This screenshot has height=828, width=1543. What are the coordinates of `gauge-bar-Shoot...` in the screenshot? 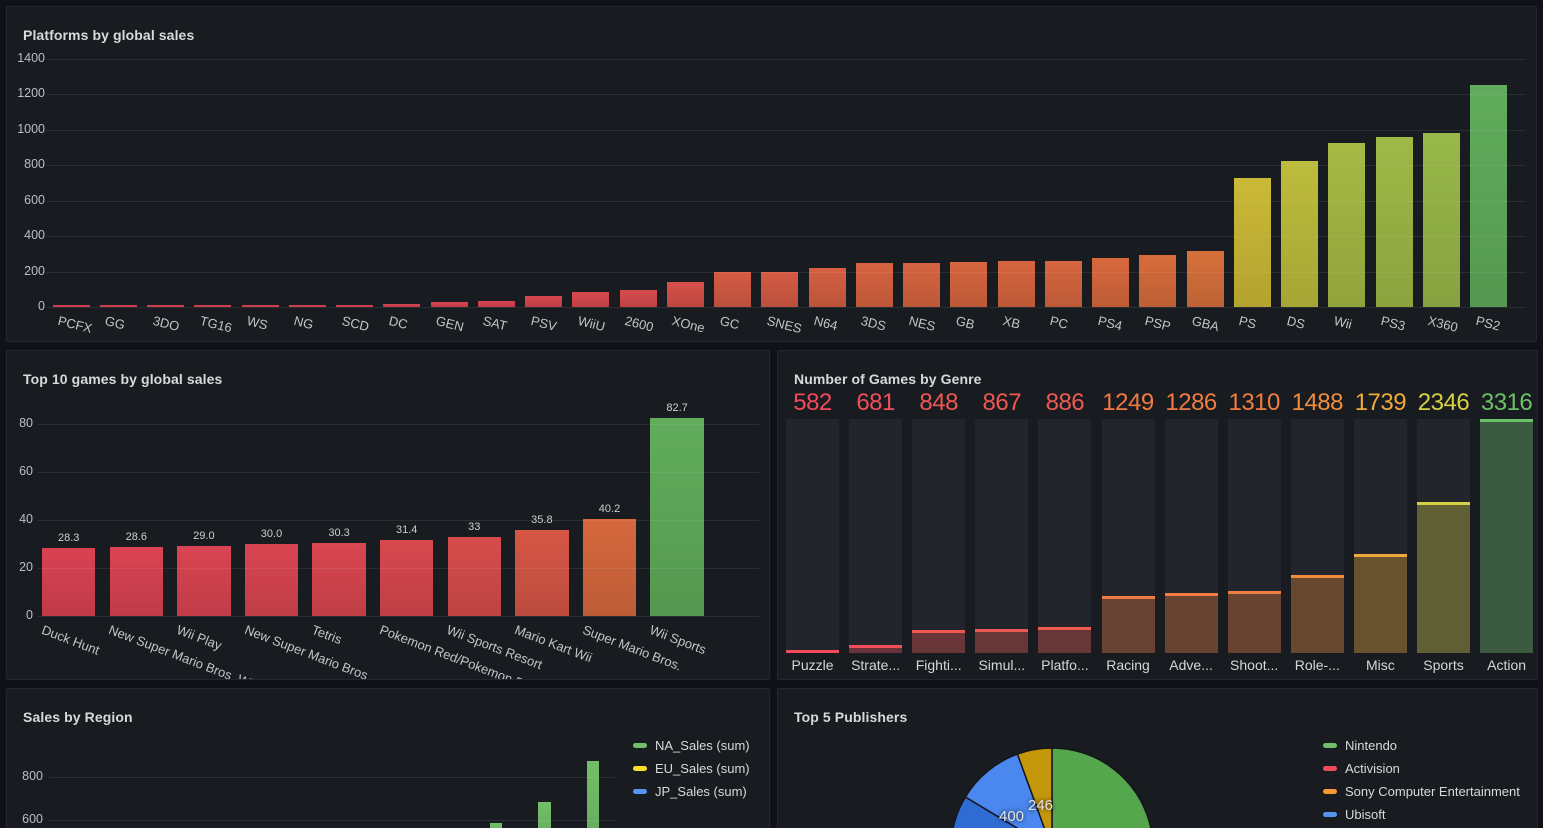 It's located at (1254, 535).